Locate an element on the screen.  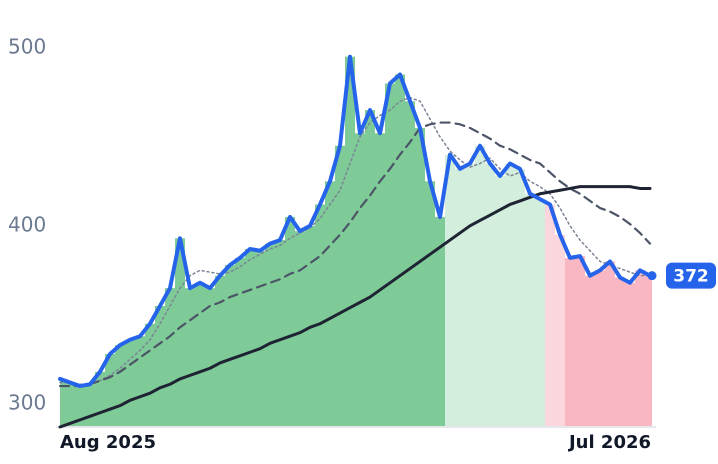
x-tick-label: Aug 2025 is located at coordinates (108, 442).